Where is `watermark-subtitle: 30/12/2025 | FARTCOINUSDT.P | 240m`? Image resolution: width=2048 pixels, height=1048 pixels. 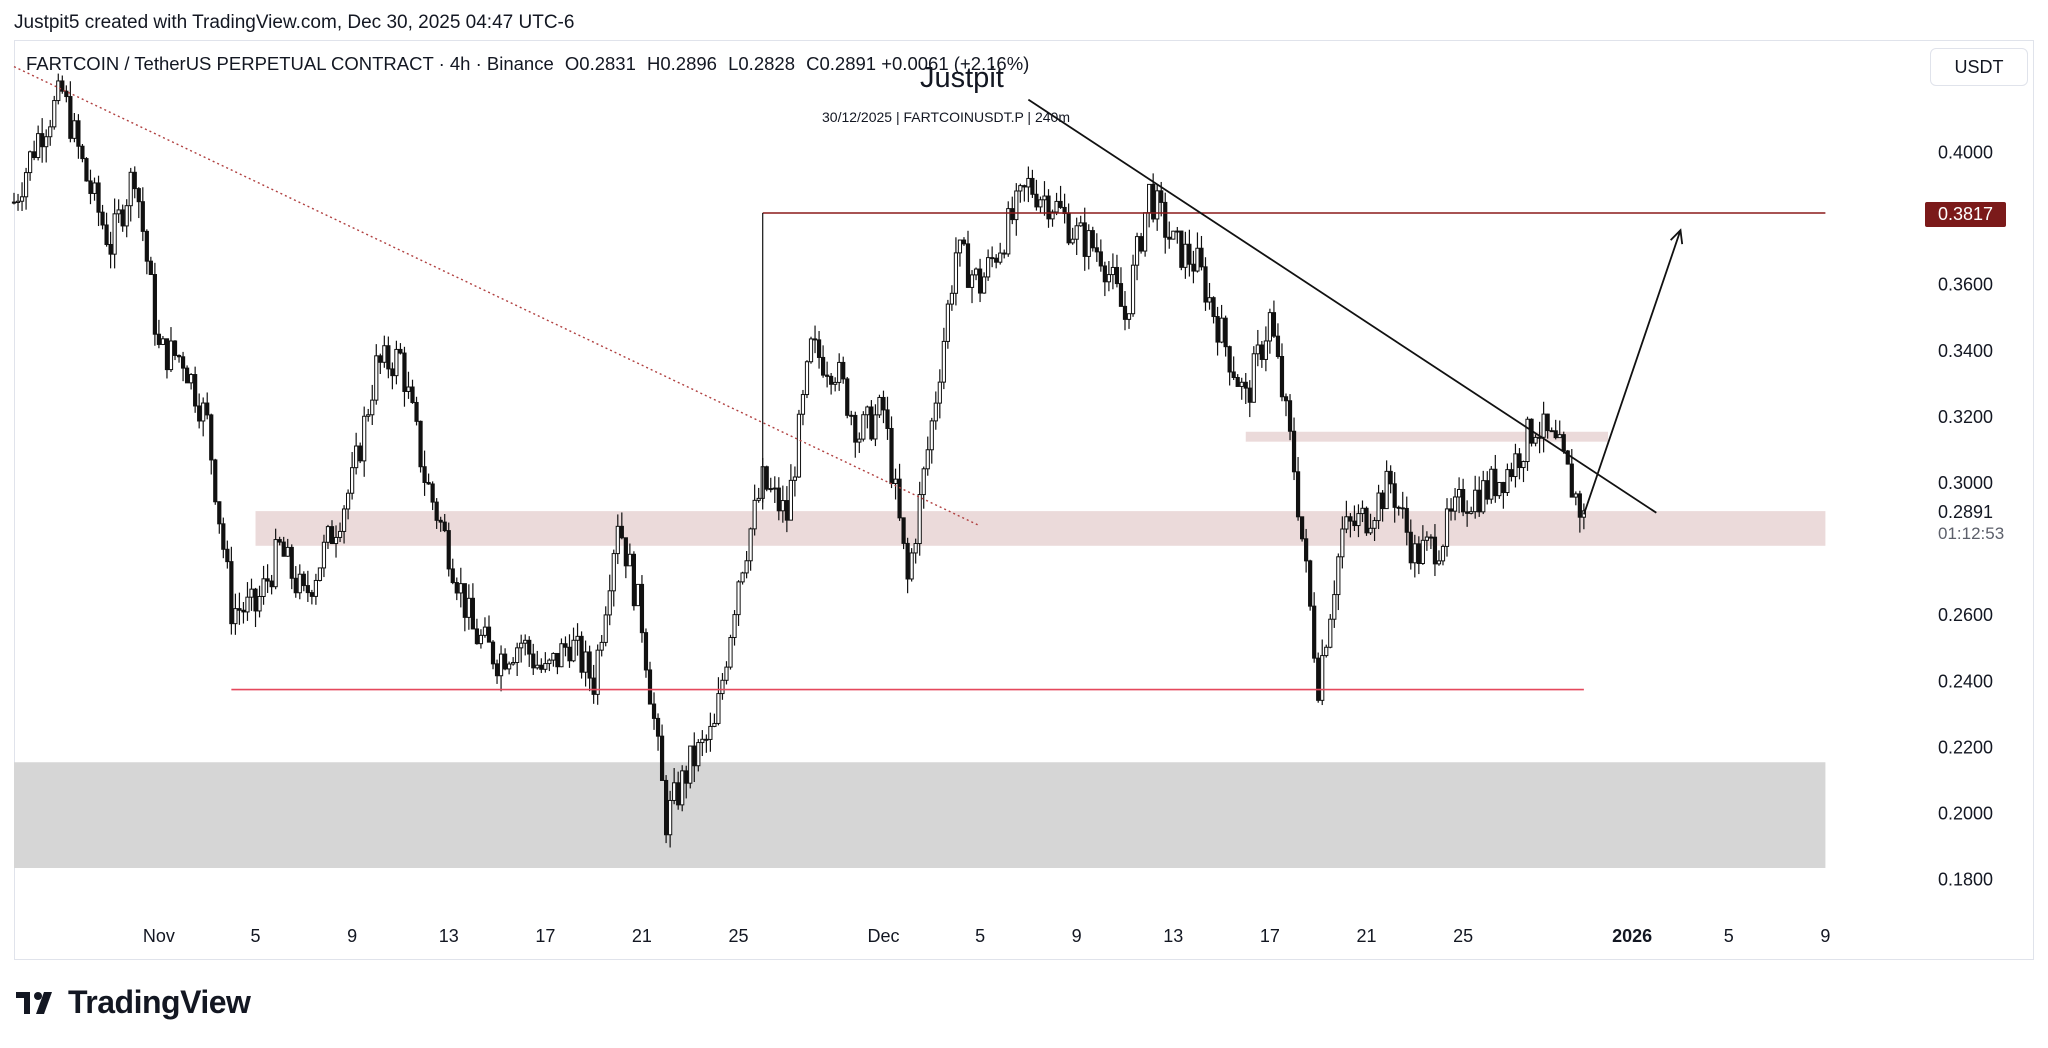
watermark-subtitle: 30/12/2025 | FARTCOINUSDT.P | 240m is located at coordinates (946, 117).